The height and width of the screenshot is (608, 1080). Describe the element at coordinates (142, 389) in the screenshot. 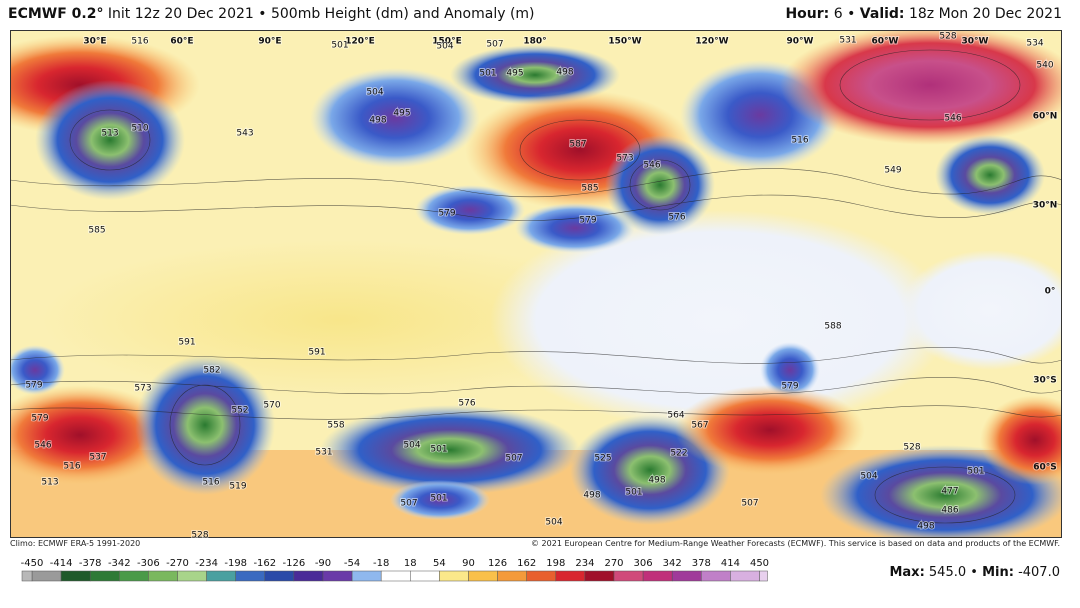

I see `contour-label: 573` at that location.